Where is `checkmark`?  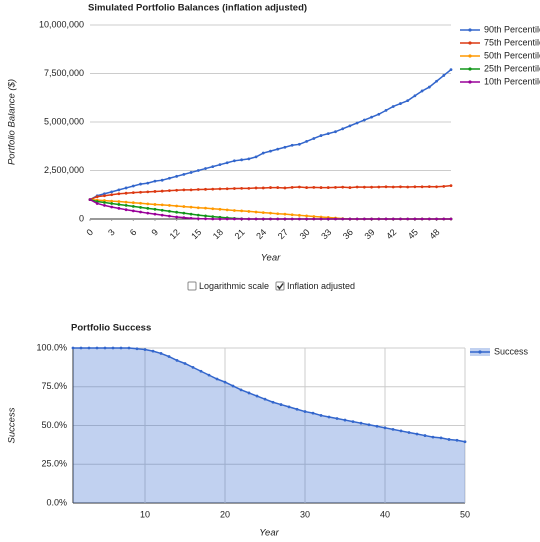
checkmark is located at coordinates (280, 286).